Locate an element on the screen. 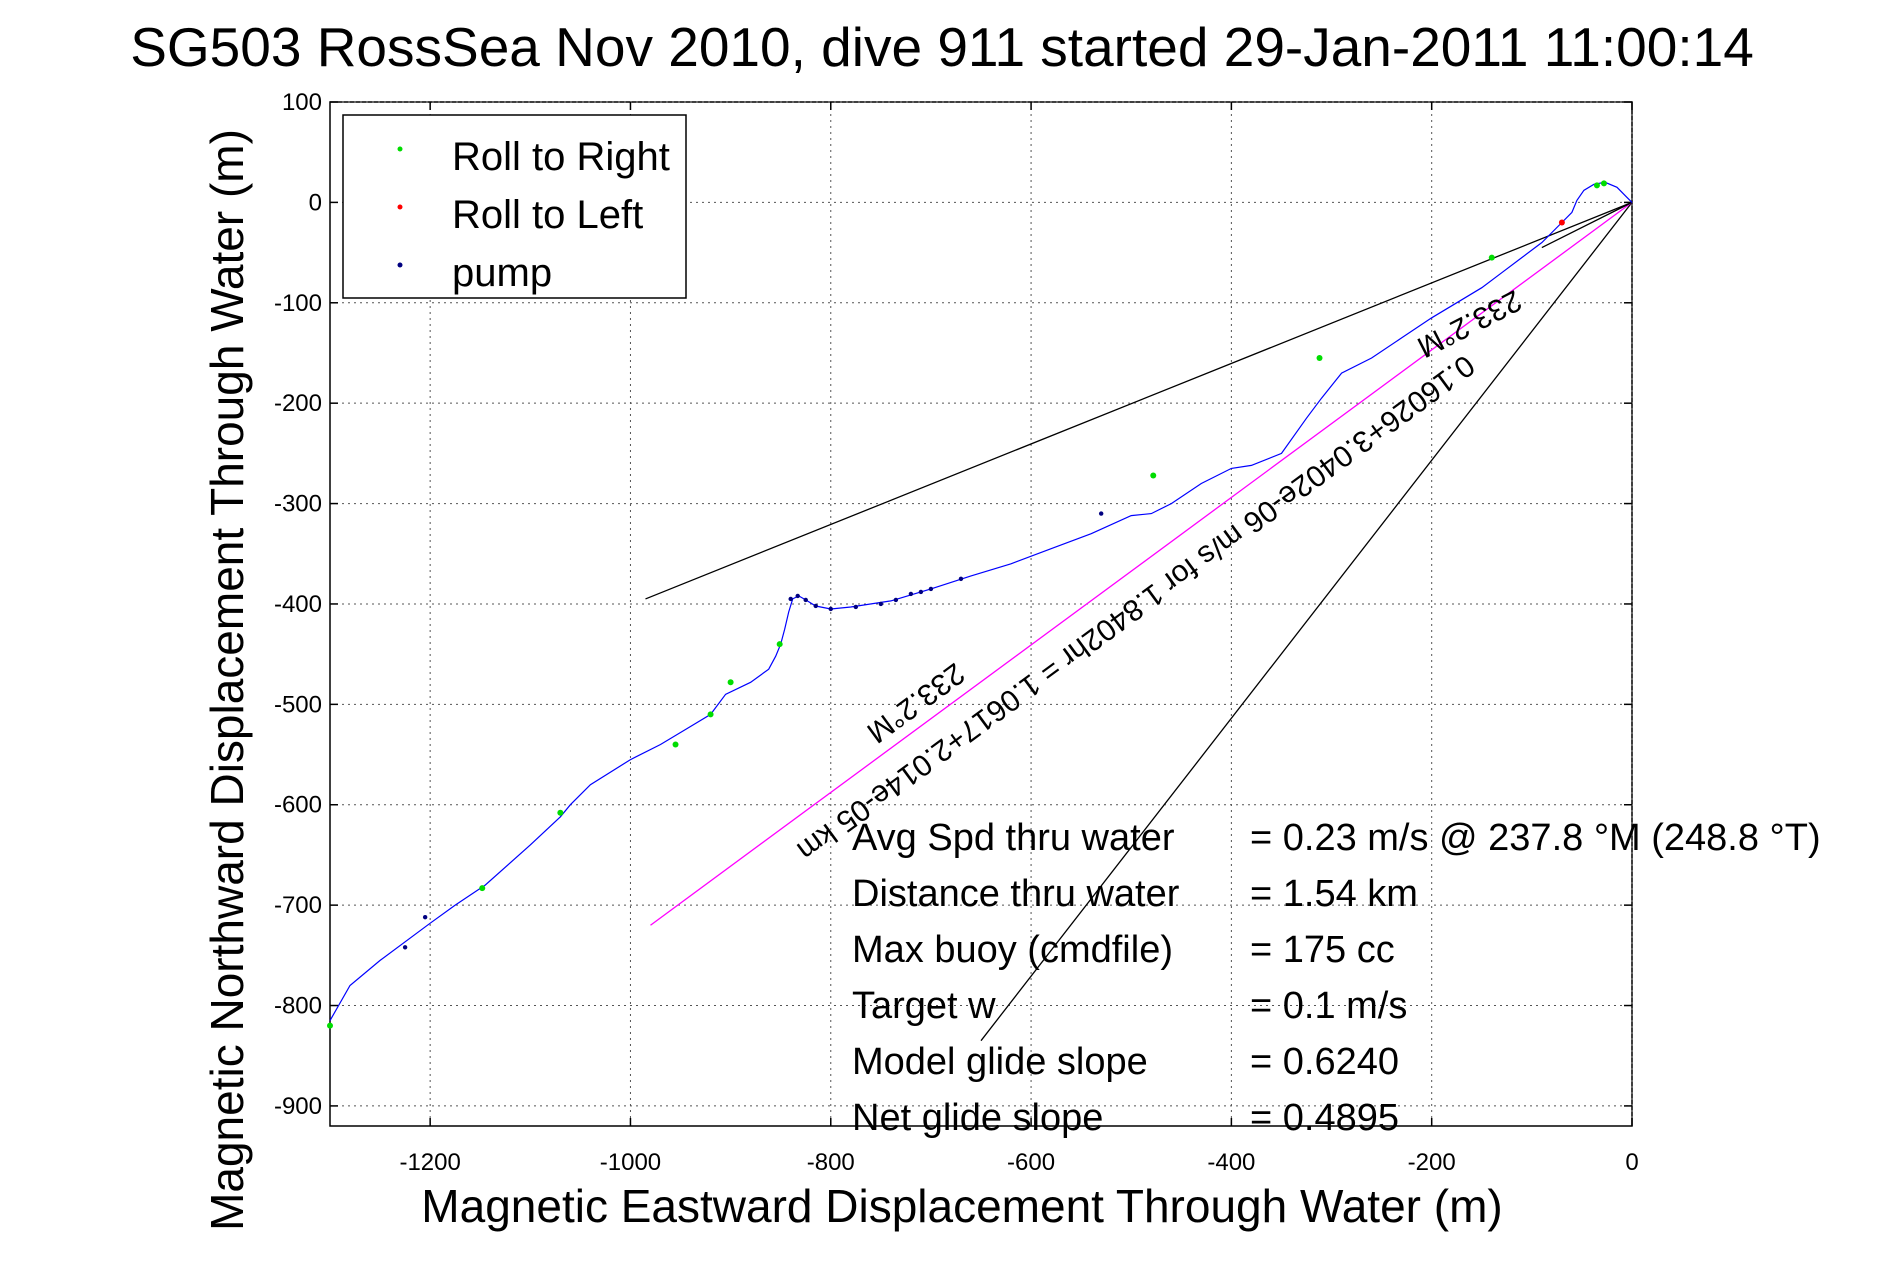  x-tick-label: -800 is located at coordinates (831, 1162).